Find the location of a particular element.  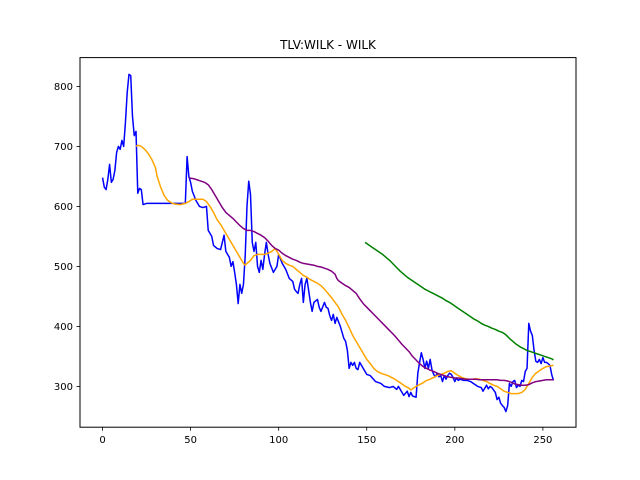

y-tick-label: 500 is located at coordinates (63, 267).